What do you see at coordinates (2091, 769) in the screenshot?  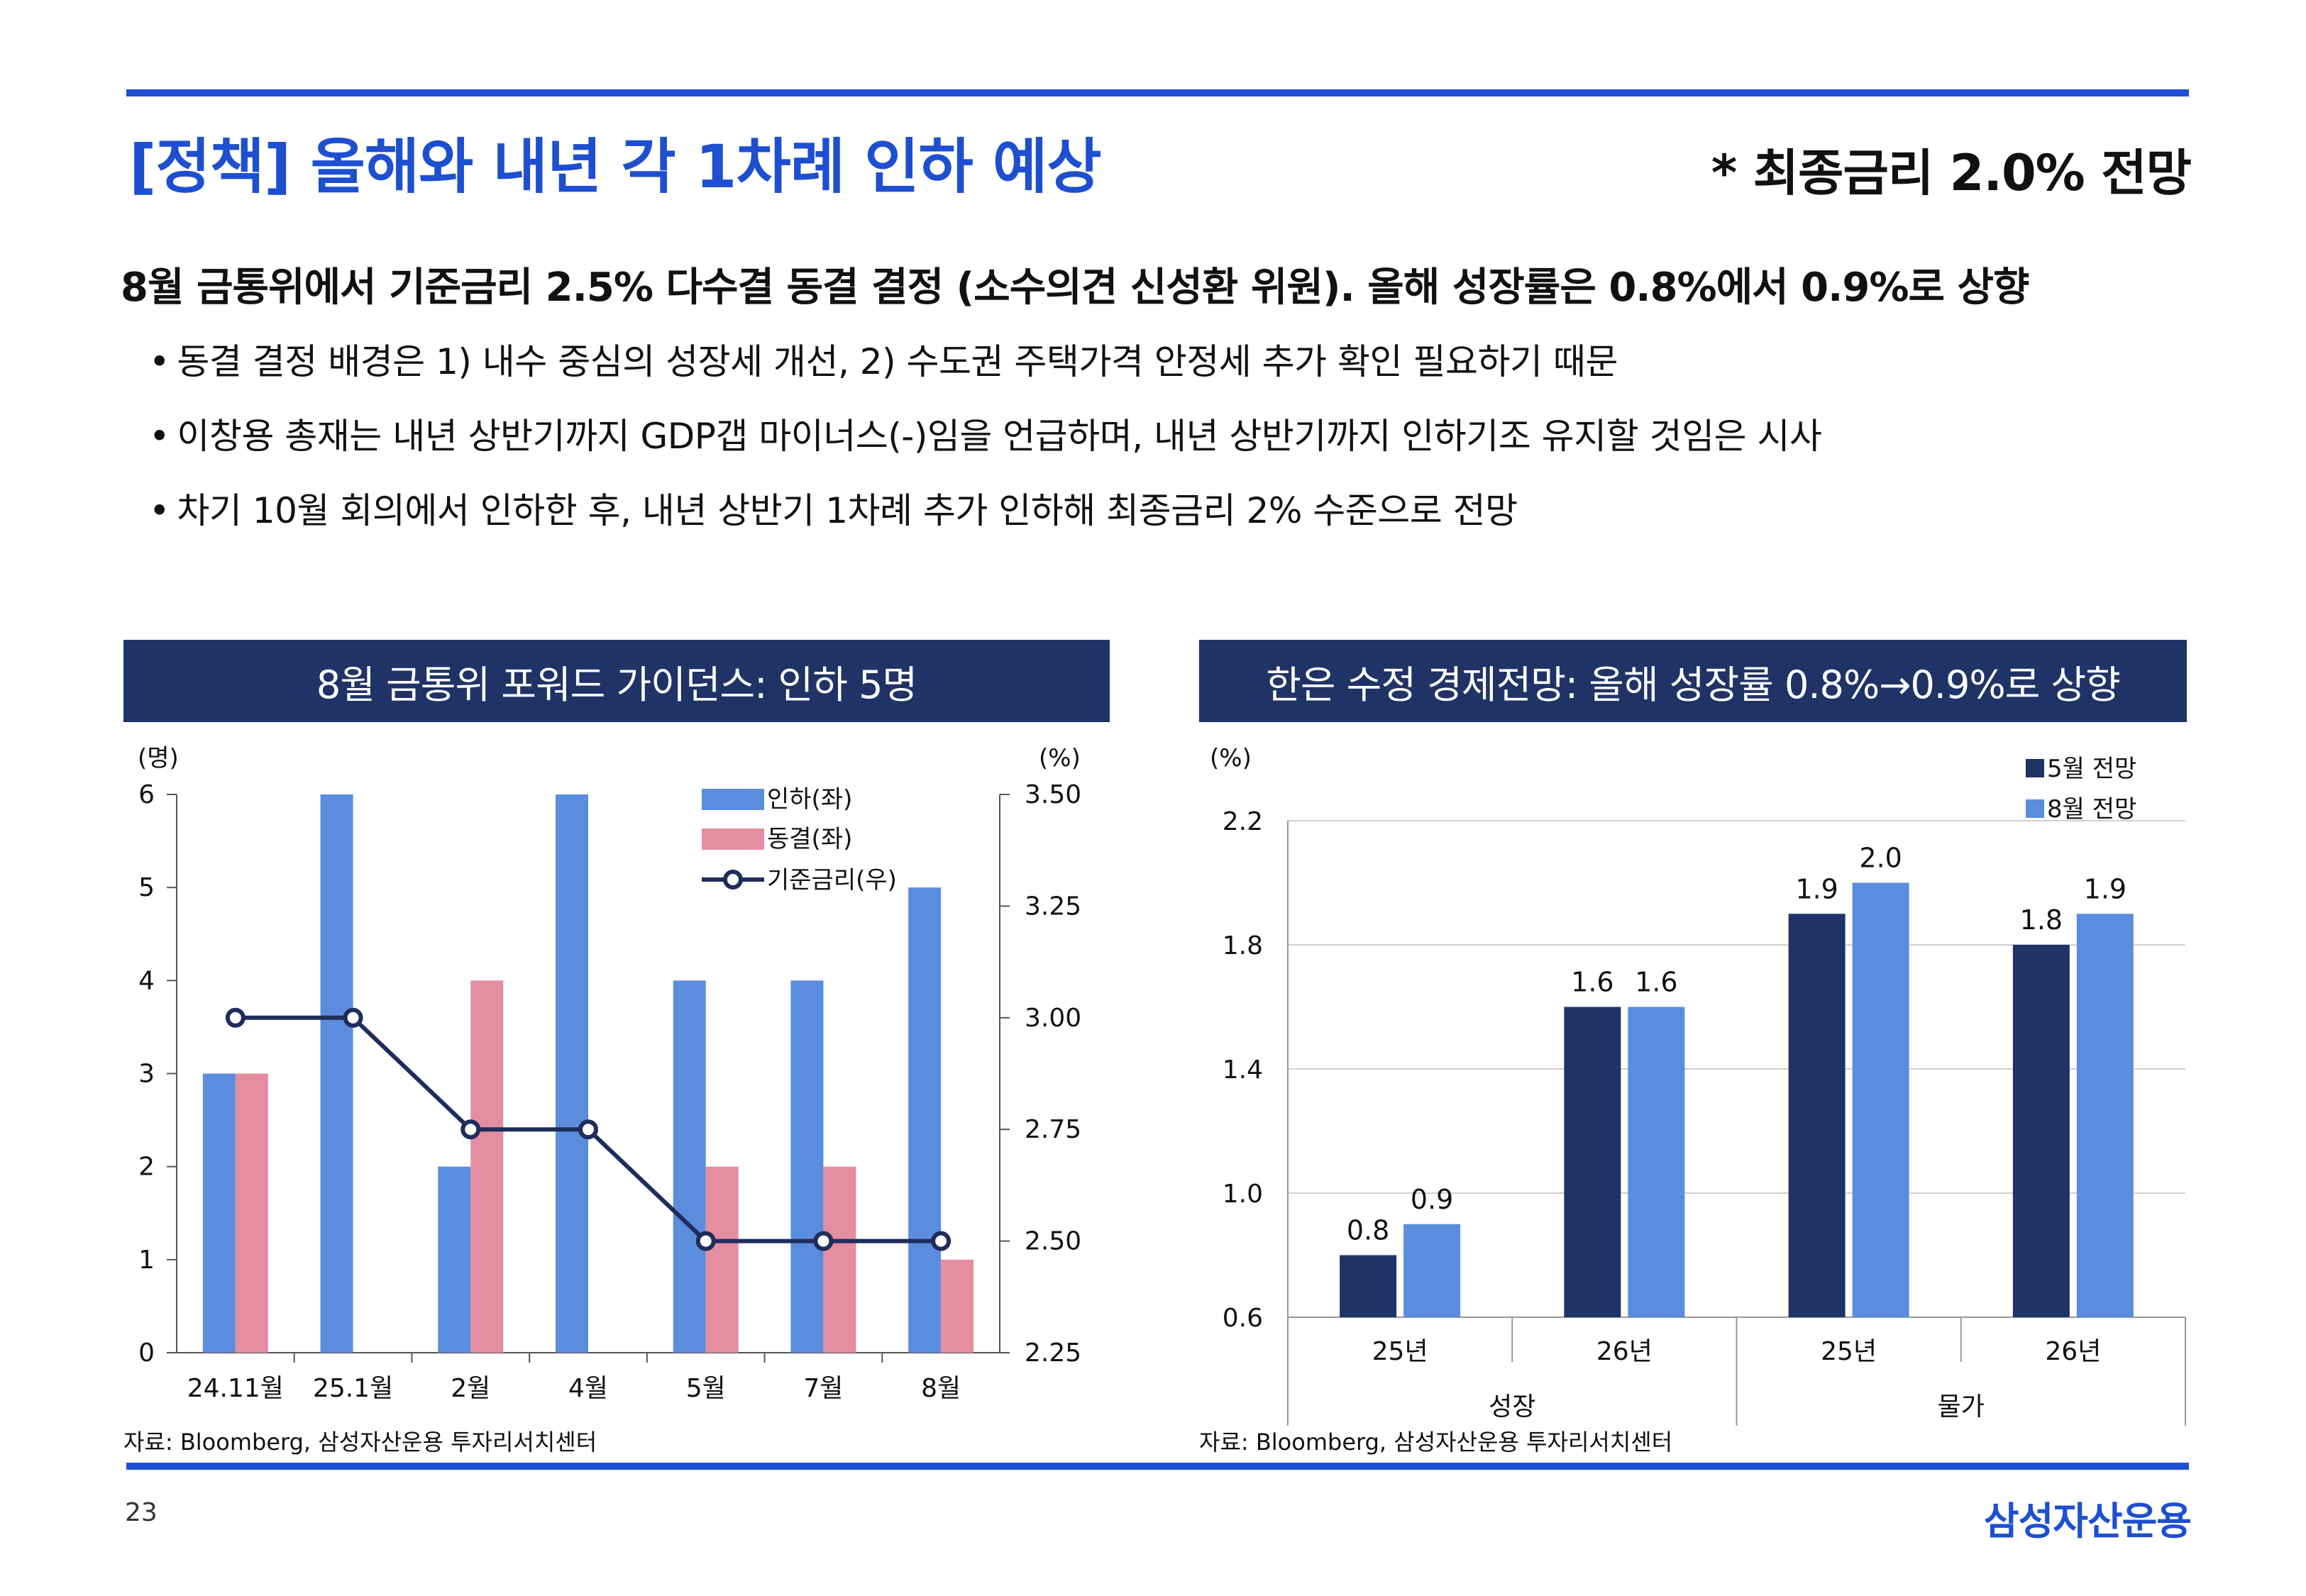 I see `legend-label: 5월 전망` at bounding box center [2091, 769].